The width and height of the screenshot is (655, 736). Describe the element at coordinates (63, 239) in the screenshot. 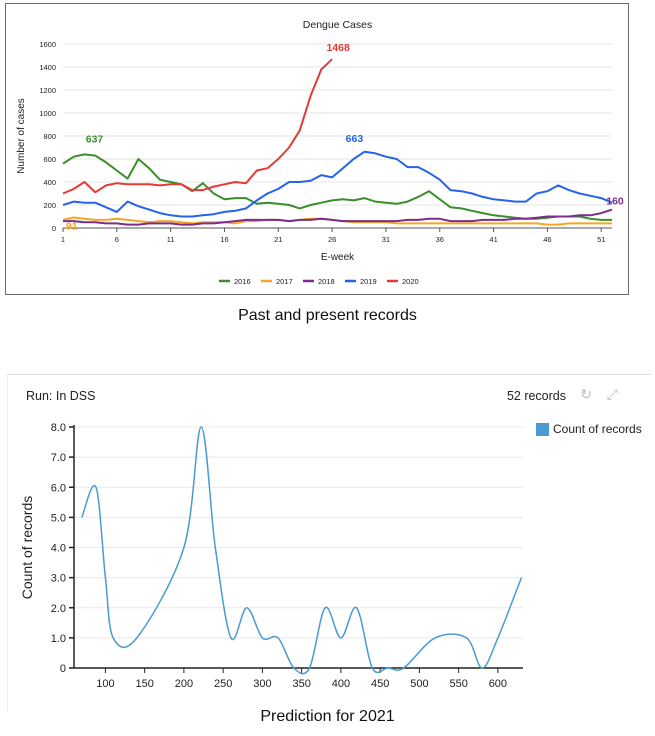

I see `x-tick-label: 1` at that location.